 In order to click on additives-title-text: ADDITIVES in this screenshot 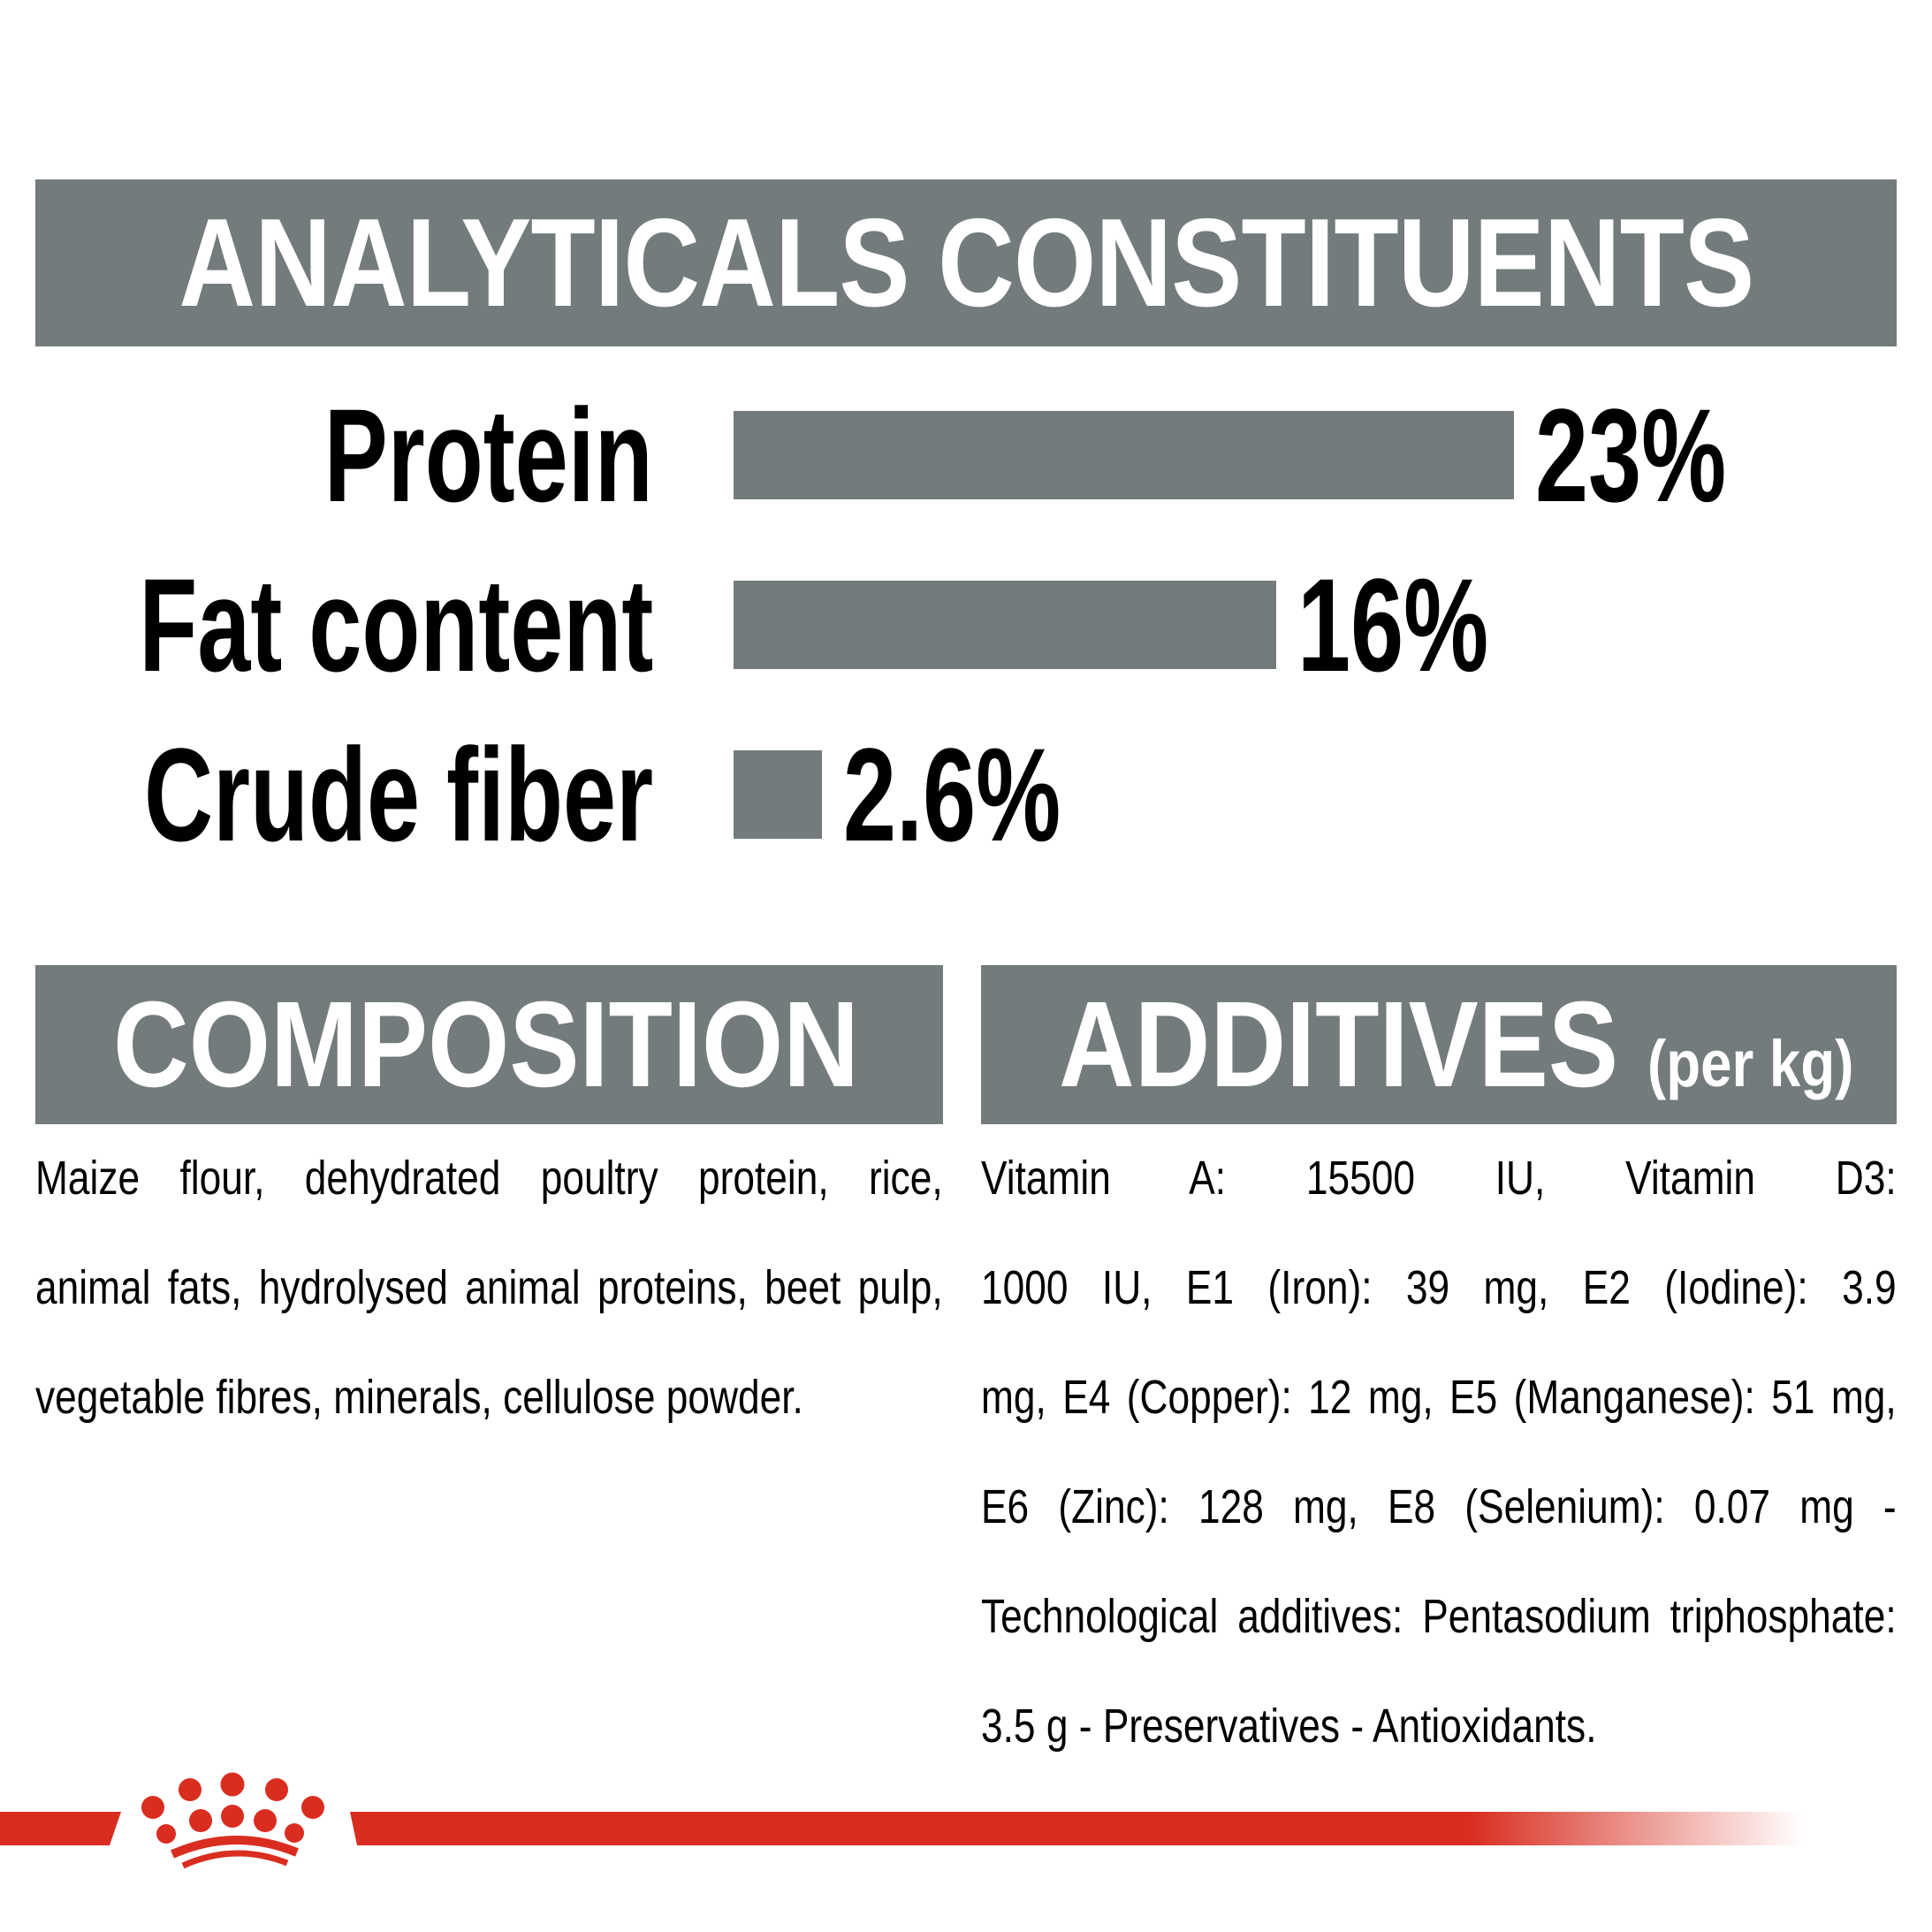, I will do `click(1339, 1045)`.